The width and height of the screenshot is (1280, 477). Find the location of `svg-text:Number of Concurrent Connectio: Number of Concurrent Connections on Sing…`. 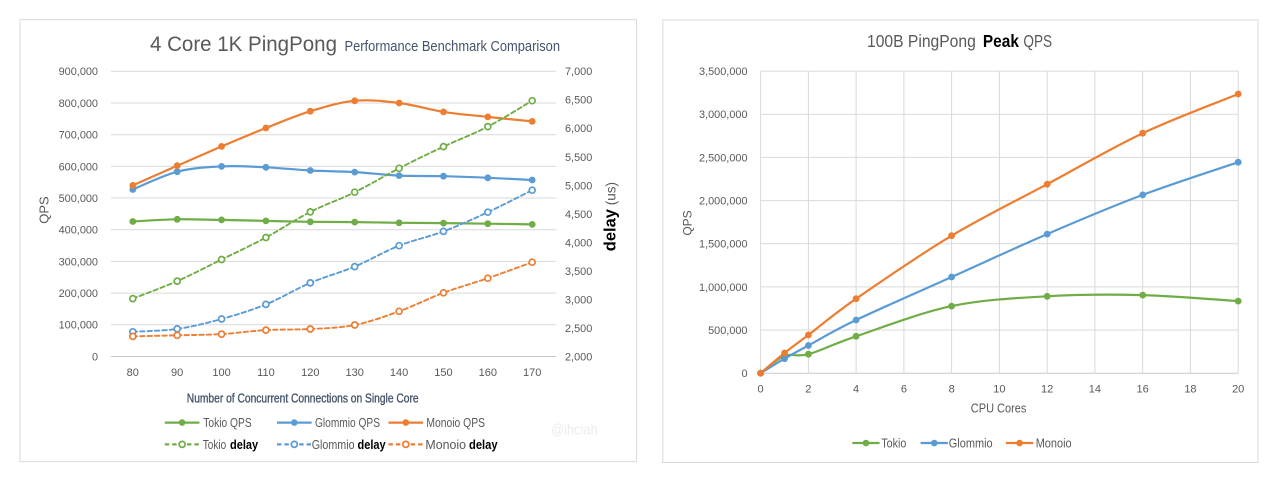

svg-text:Number of Concurrent Connectio: Number of Concurrent Connections on Sing… is located at coordinates (303, 398).